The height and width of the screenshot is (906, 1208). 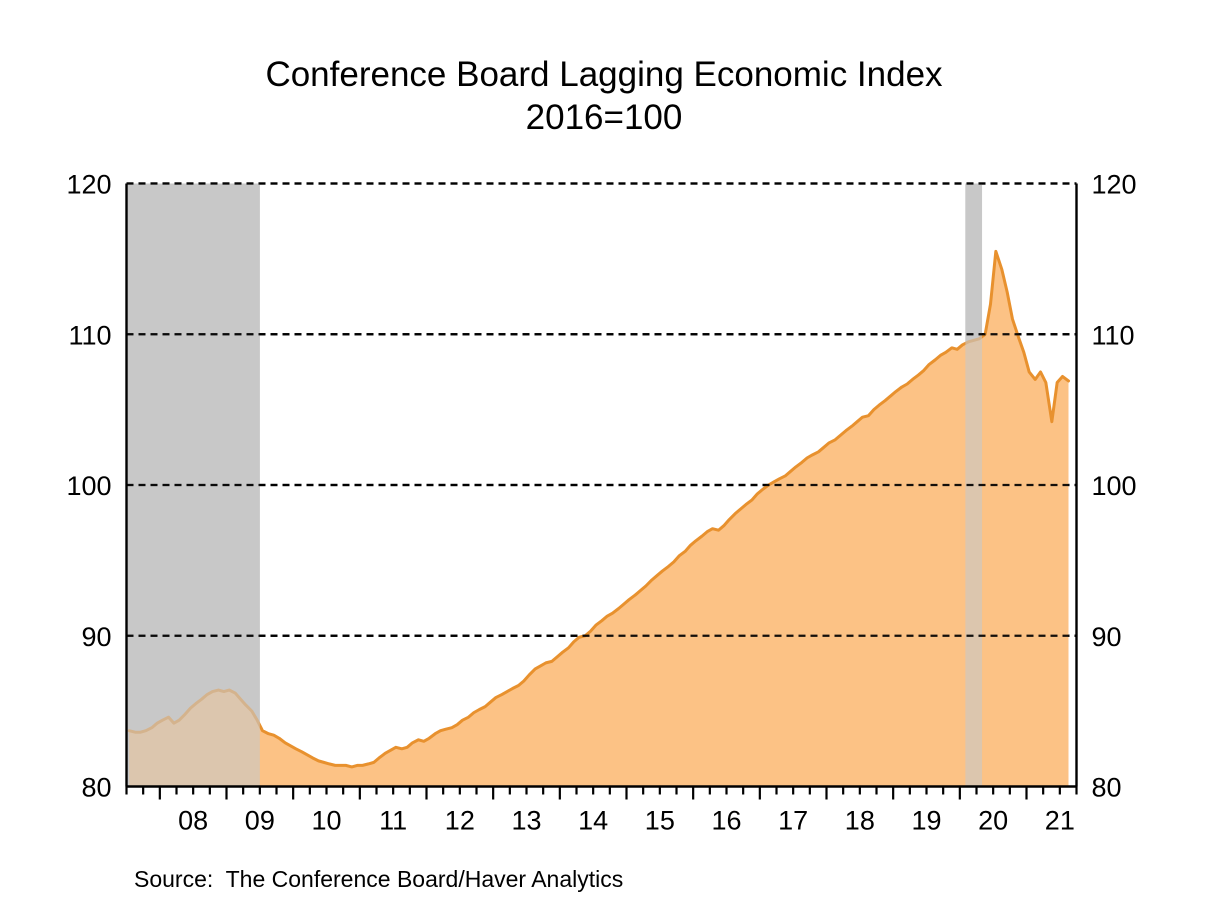 What do you see at coordinates (88, 185) in the screenshot?
I see `y-tick-label-left: 120` at bounding box center [88, 185].